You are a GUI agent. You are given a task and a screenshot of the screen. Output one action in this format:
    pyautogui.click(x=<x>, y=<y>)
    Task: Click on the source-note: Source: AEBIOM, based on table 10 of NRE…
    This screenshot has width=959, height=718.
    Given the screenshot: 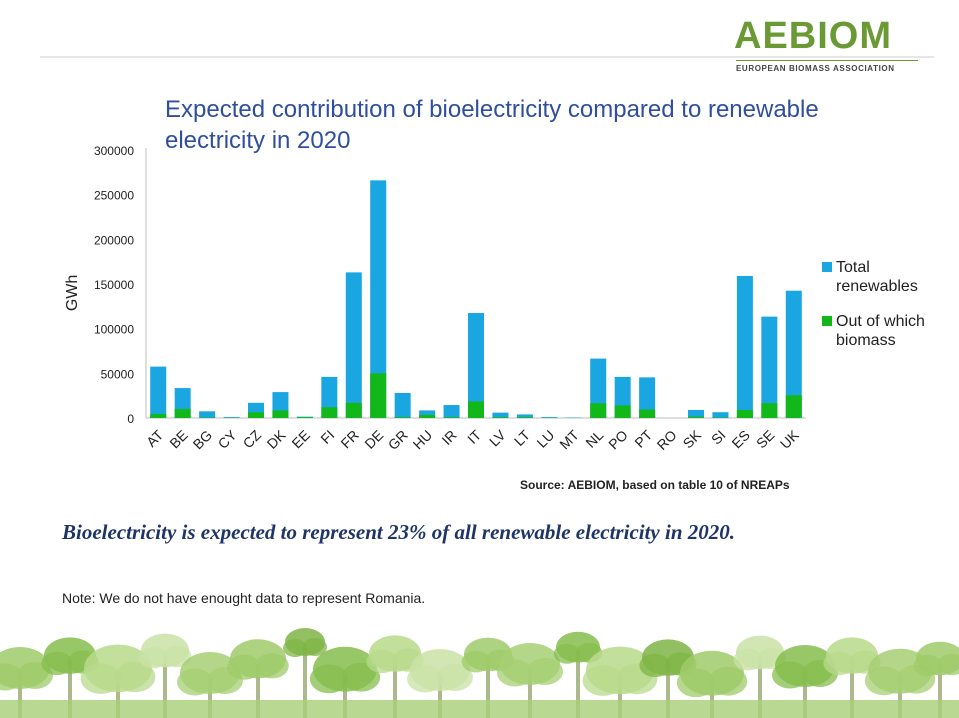 What is the action you would take?
    pyautogui.click(x=655, y=485)
    